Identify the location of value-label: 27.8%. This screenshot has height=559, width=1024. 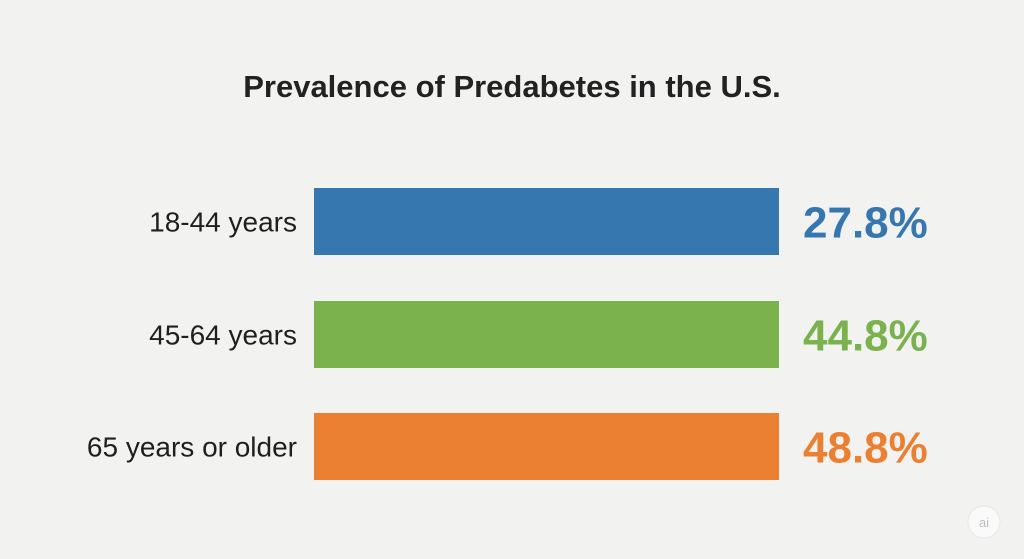
(865, 223).